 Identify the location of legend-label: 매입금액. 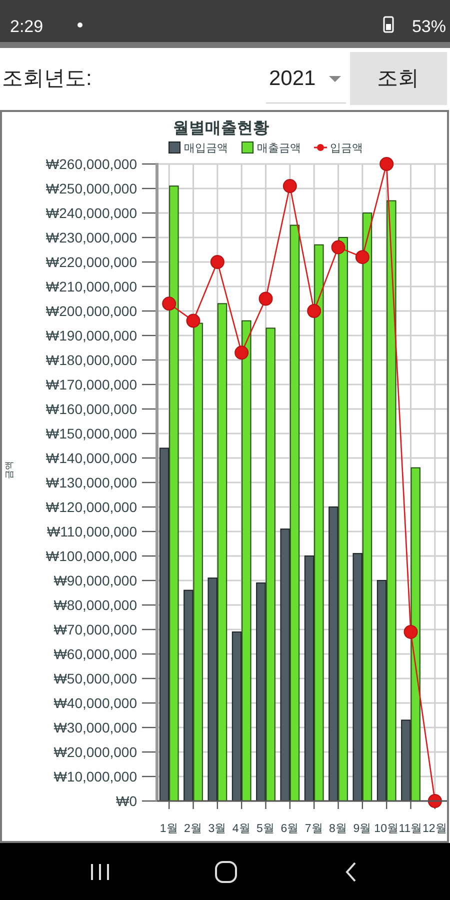
(206, 148).